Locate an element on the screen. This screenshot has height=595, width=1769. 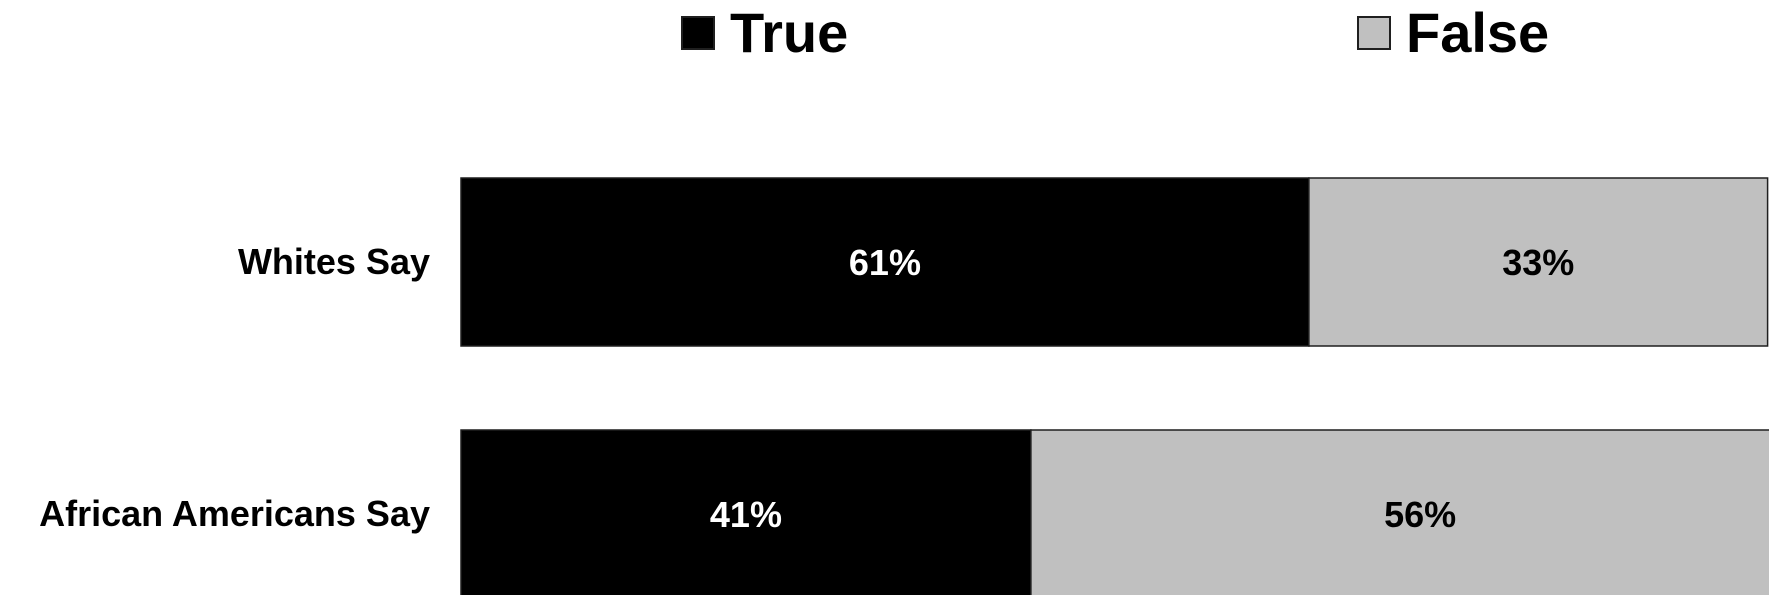
bar-whites-say-false is located at coordinates (1538, 262).